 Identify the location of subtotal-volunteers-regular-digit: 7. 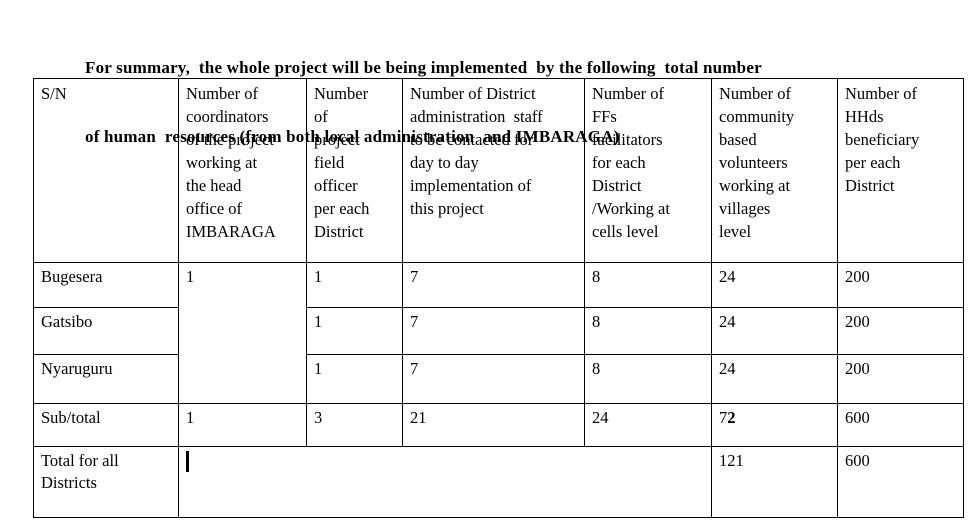
(723, 417).